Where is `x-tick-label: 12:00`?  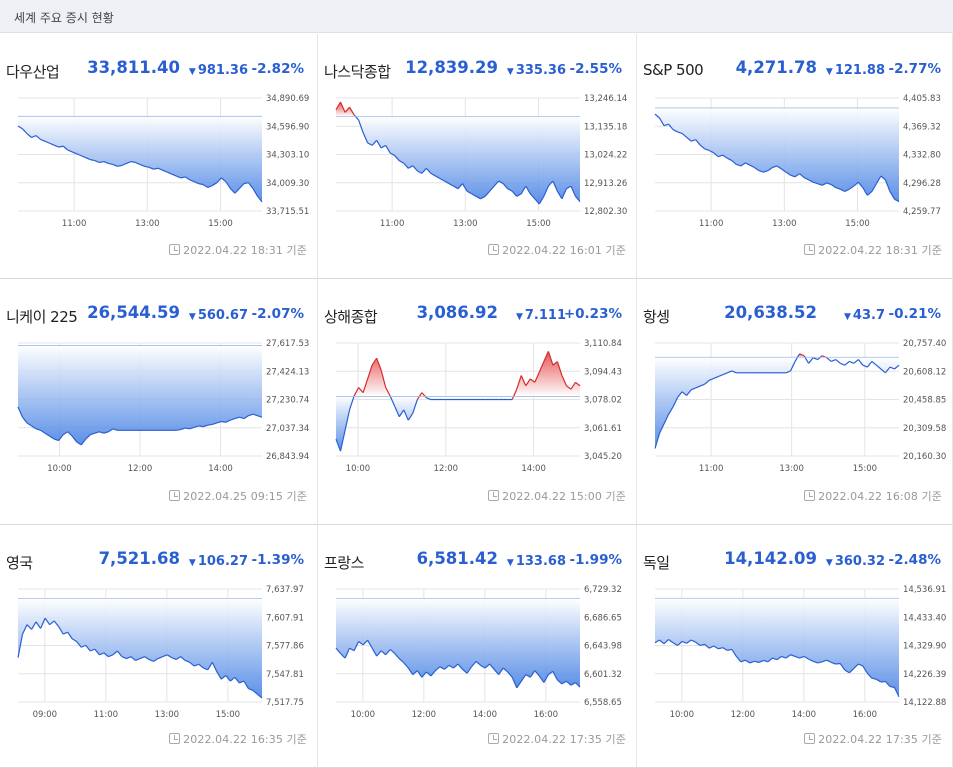
x-tick-label: 12:00 is located at coordinates (140, 469).